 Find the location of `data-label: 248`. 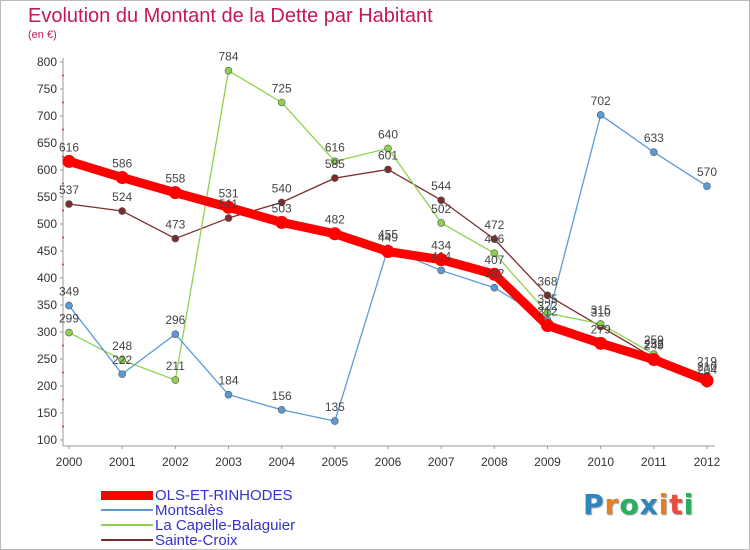

data-label: 248 is located at coordinates (122, 346).